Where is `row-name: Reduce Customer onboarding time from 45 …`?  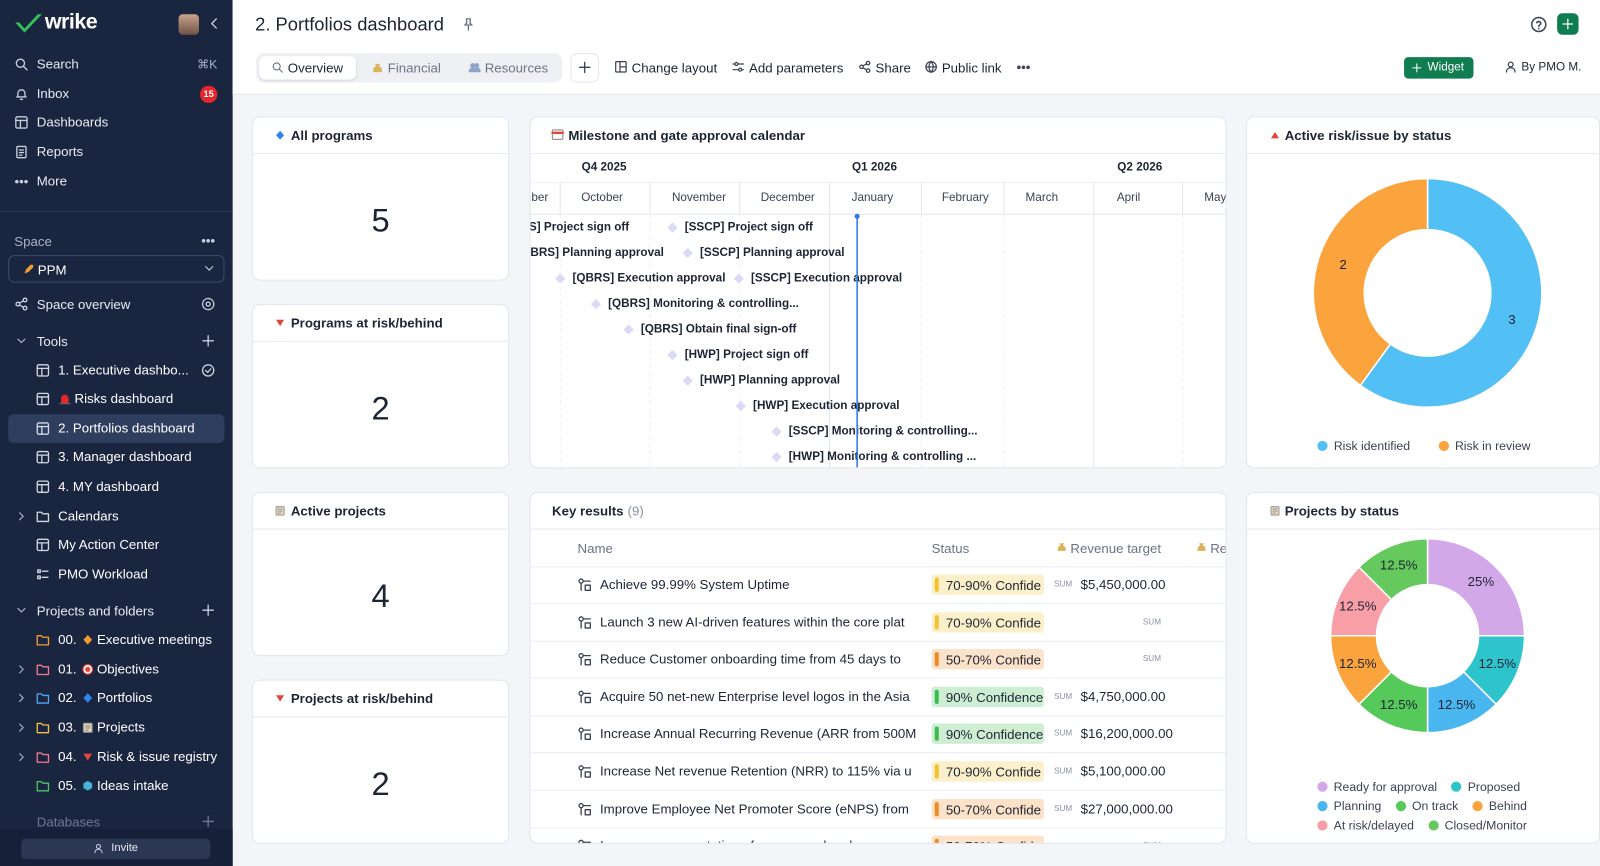 row-name: Reduce Customer onboarding time from 45 … is located at coordinates (750, 659).